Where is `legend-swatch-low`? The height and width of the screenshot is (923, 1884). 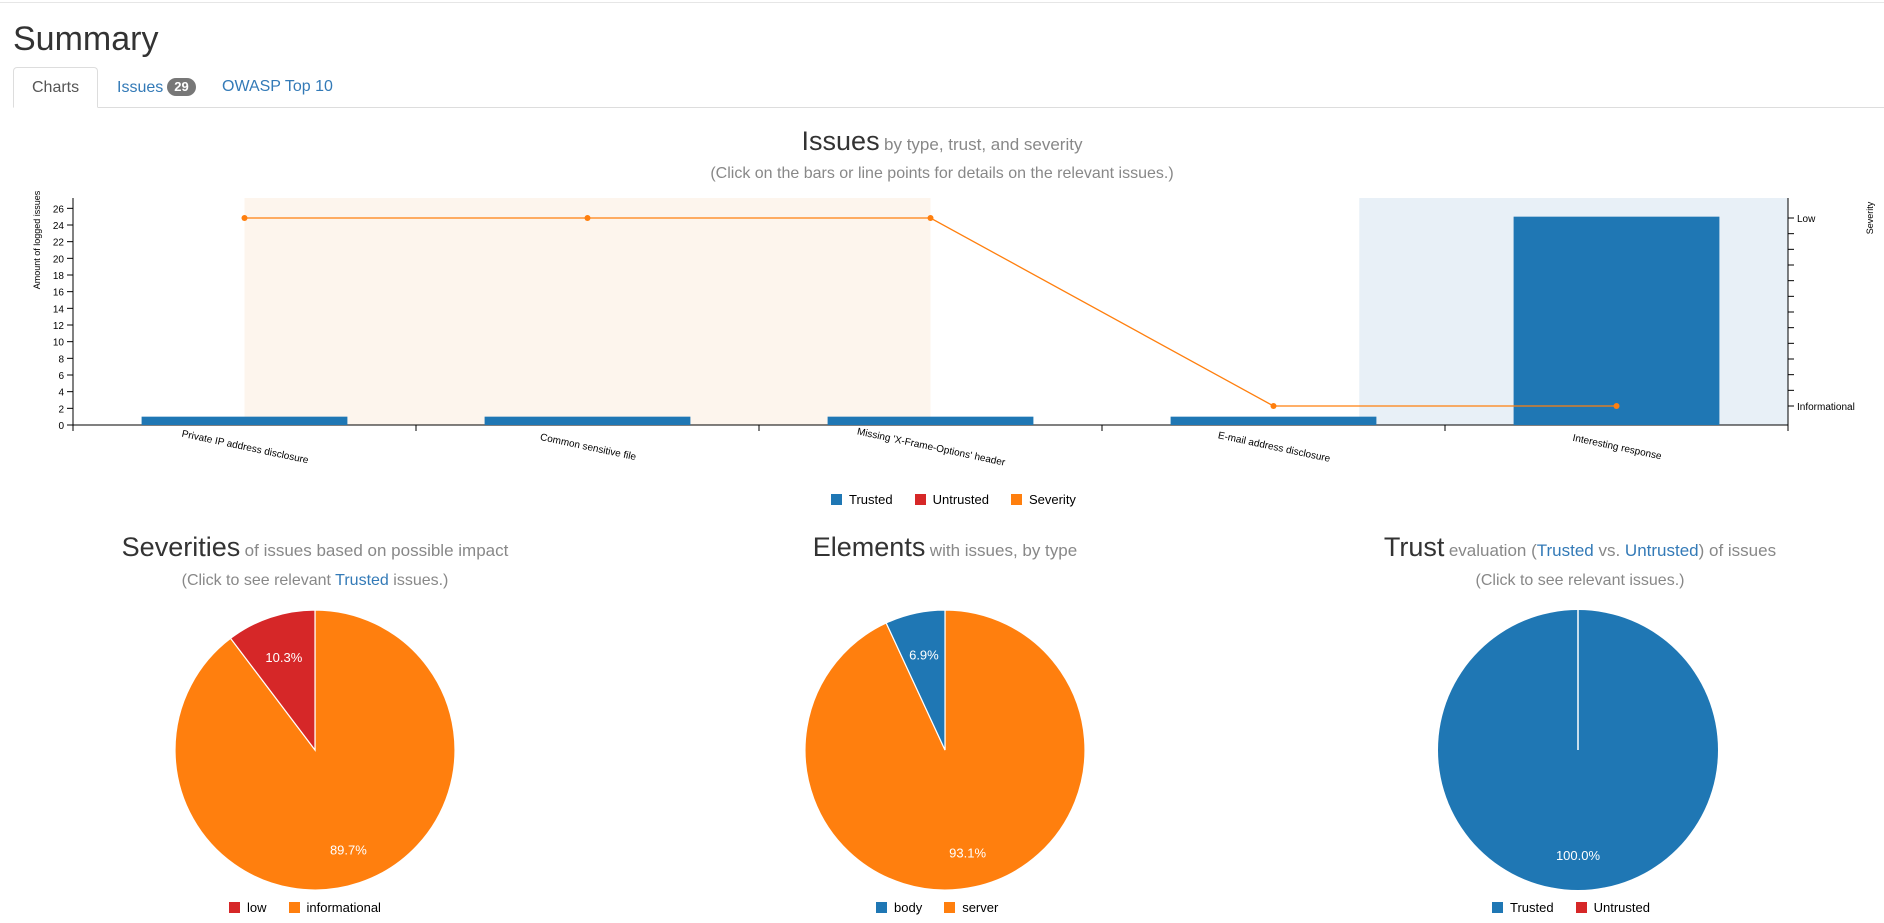
legend-swatch-low is located at coordinates (234, 907).